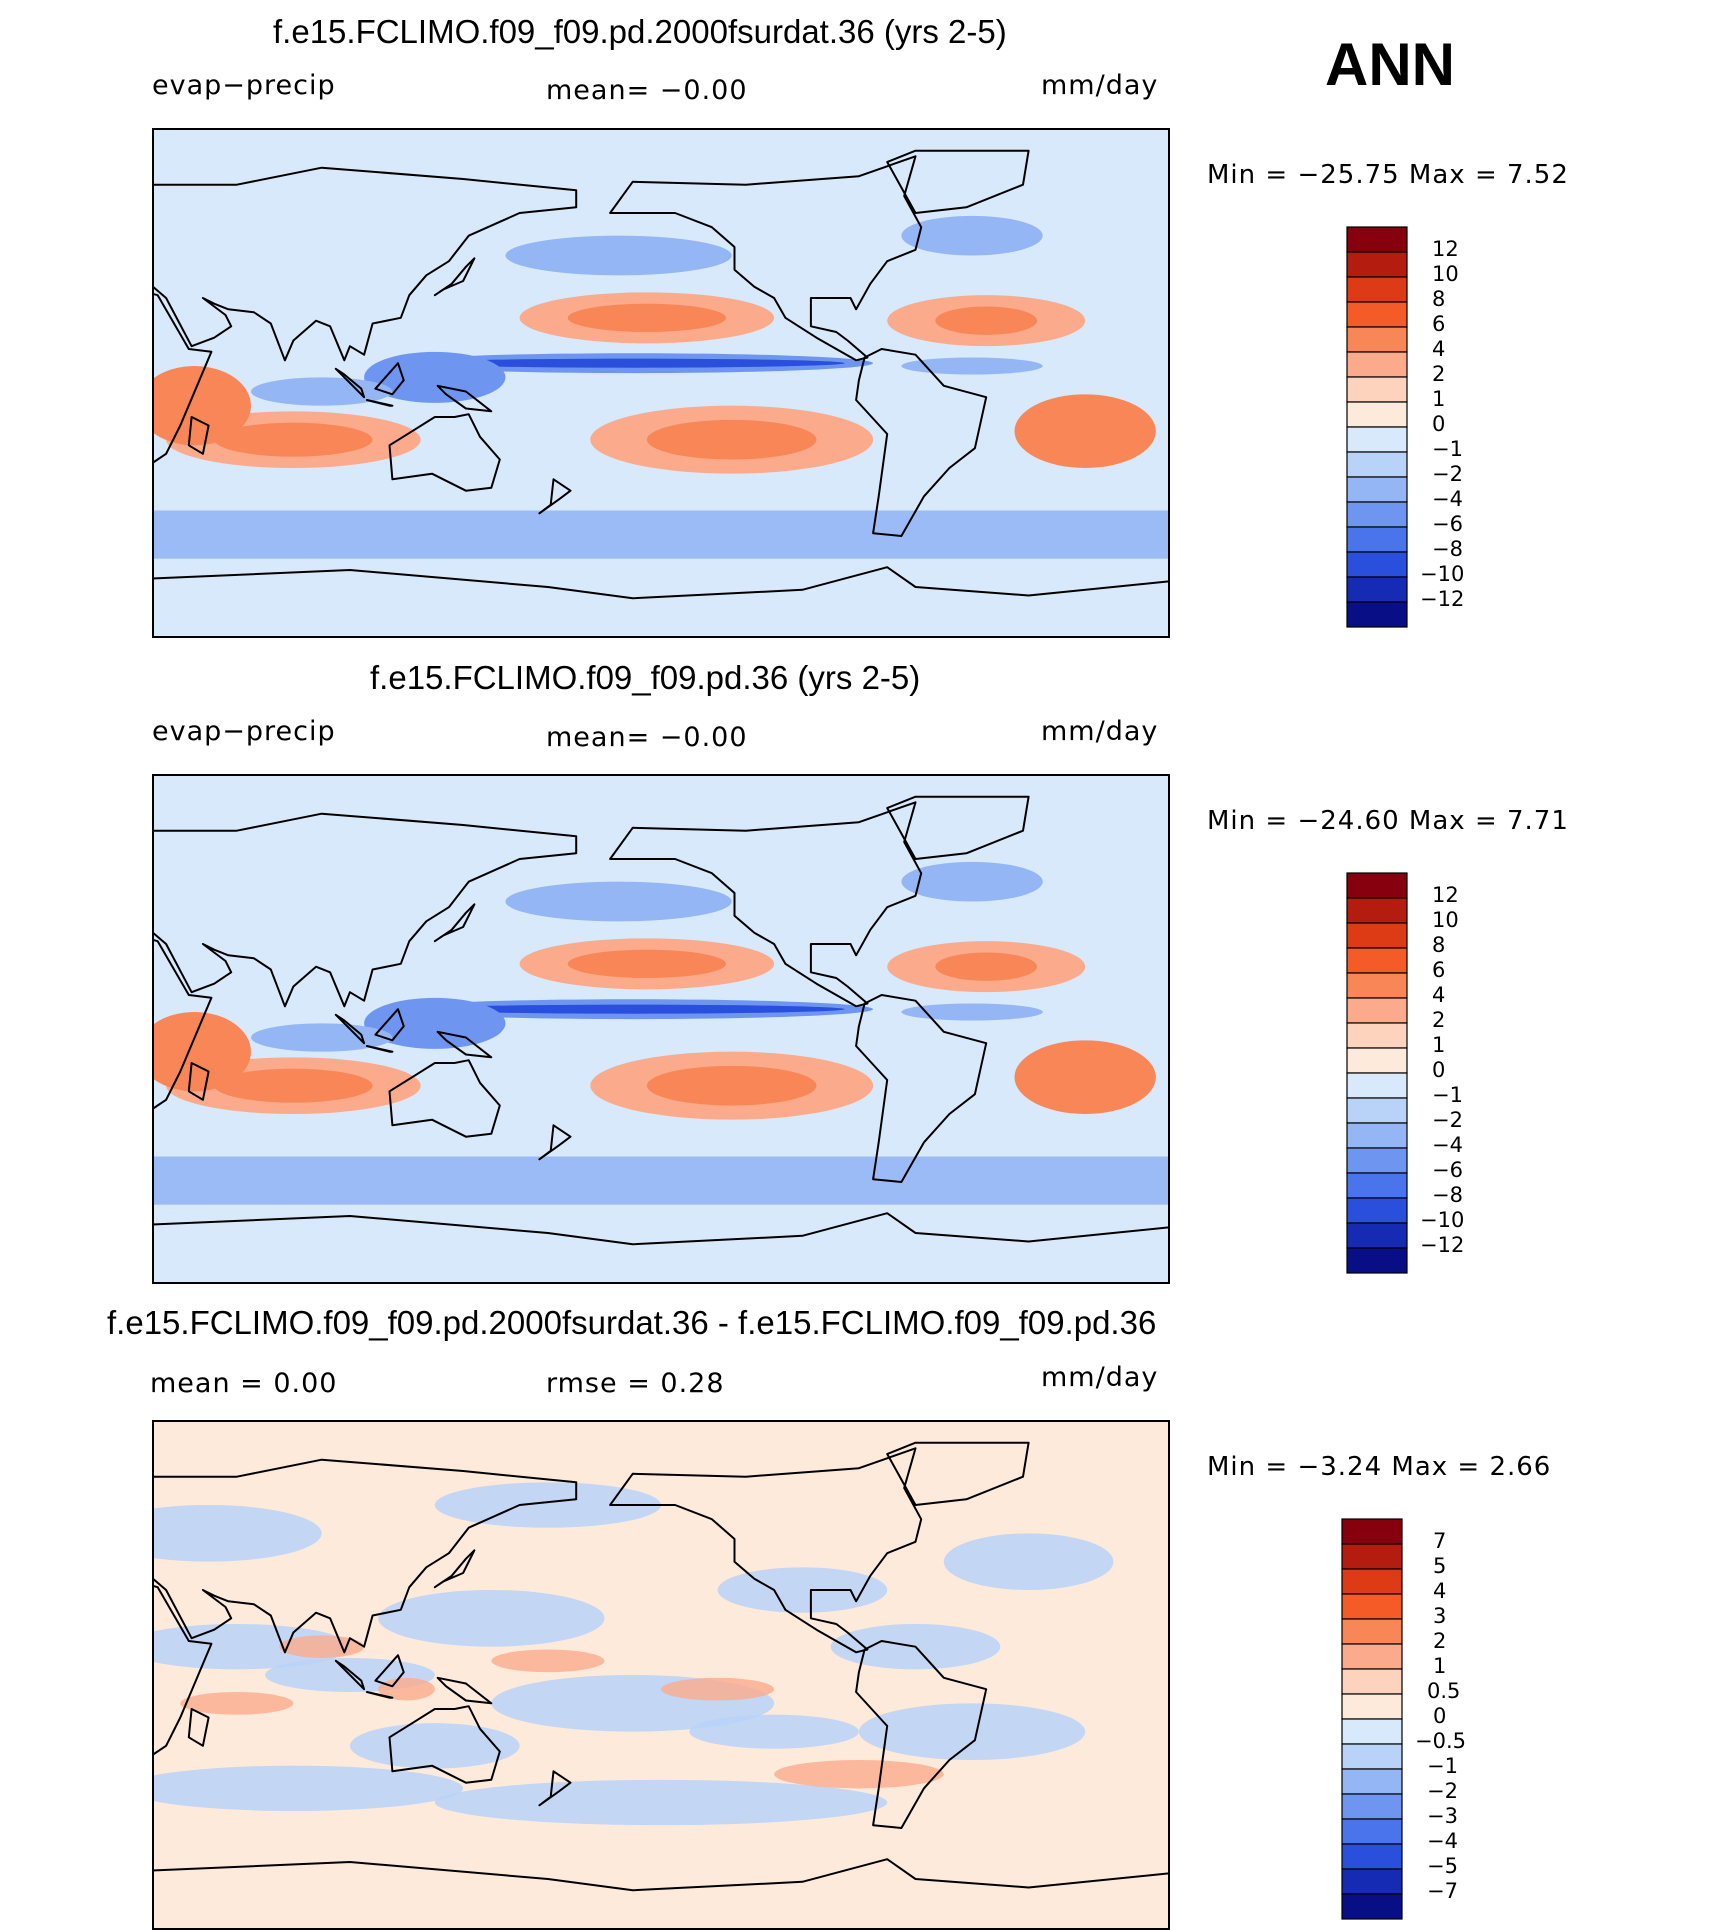  What do you see at coordinates (1447, 1195) in the screenshot?
I see `colorbar-tick: −8` at bounding box center [1447, 1195].